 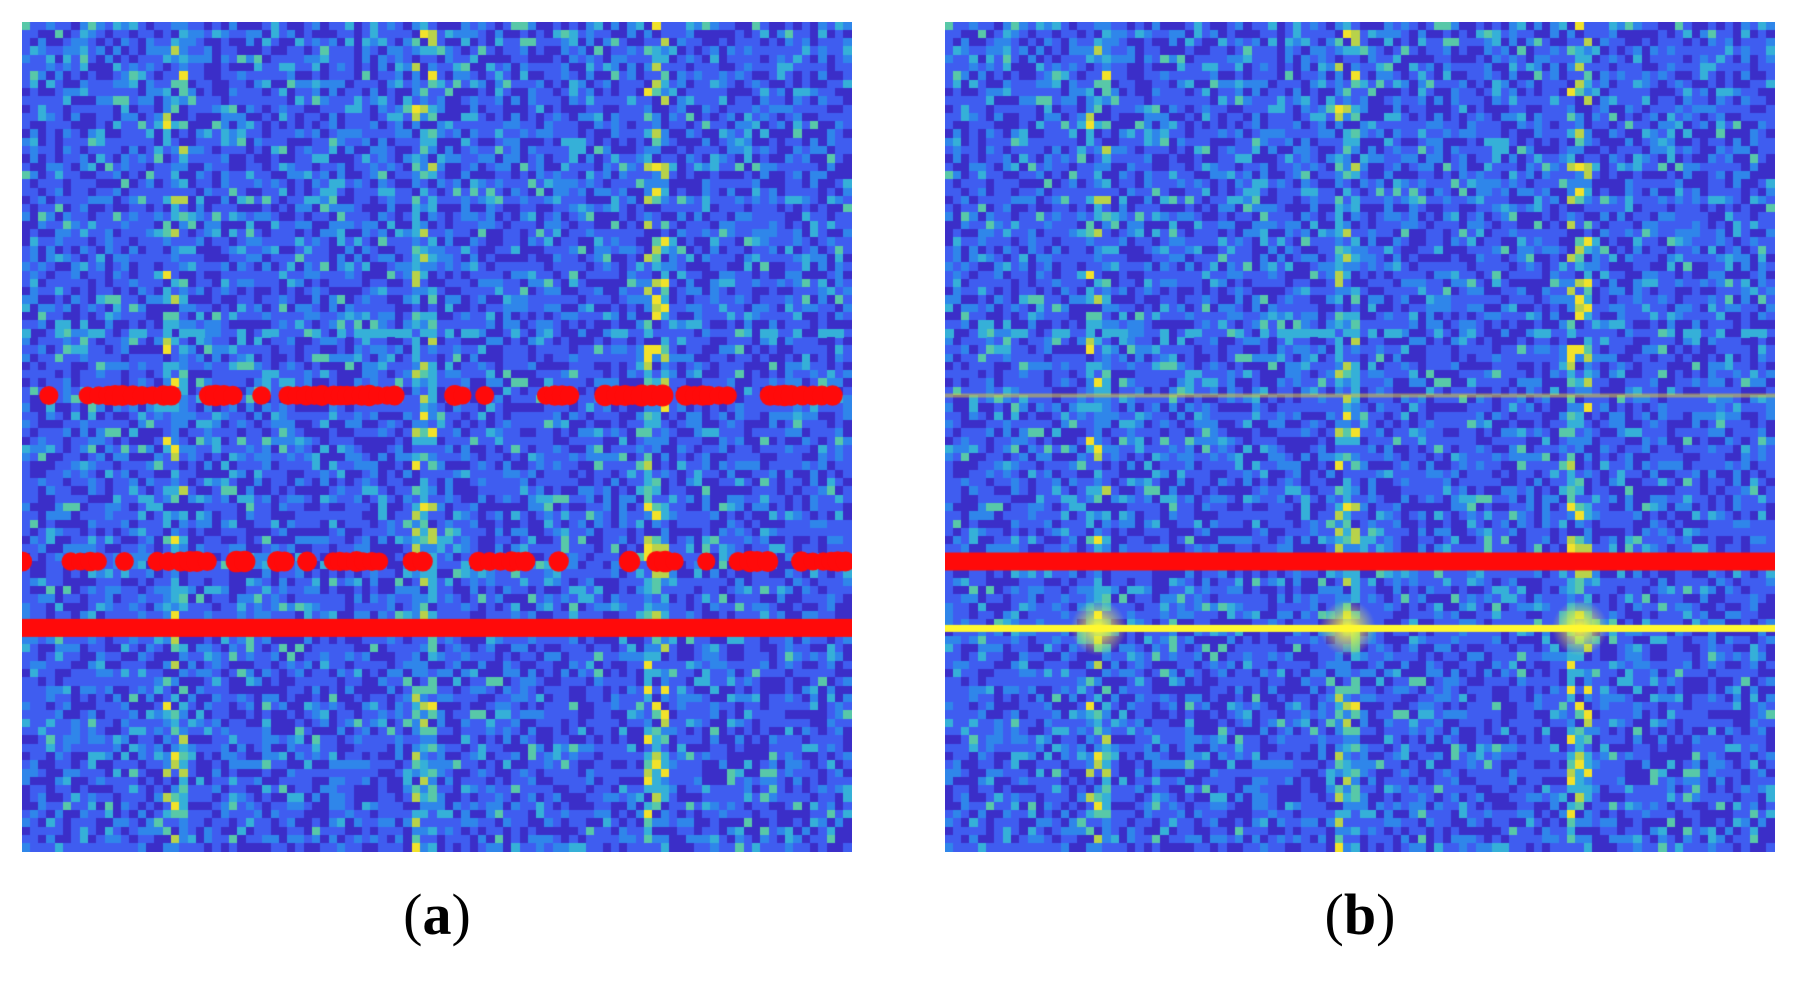 I want to click on caption-a: (a), so click(x=437, y=915).